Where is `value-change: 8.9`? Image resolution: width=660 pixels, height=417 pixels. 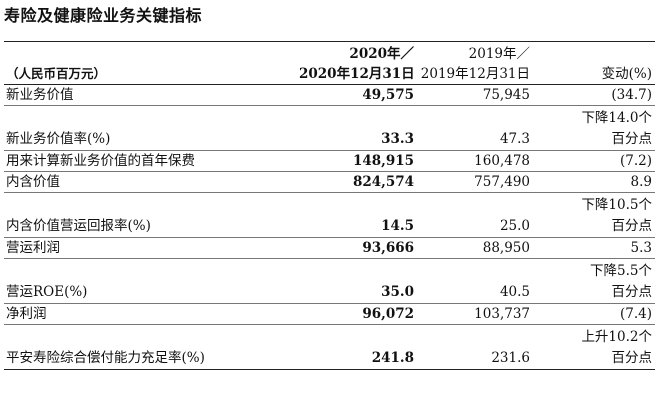
value-change: 8.9 is located at coordinates (594, 182).